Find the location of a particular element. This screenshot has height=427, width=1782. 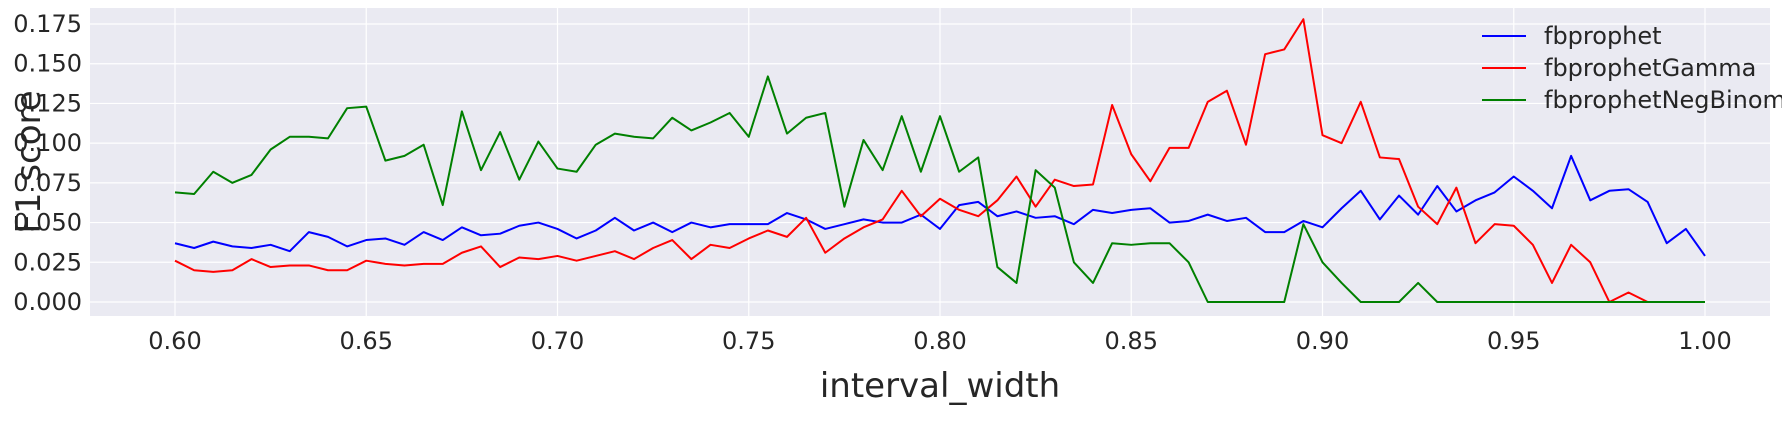

x-tick-label: 1.00 is located at coordinates (1704, 341).